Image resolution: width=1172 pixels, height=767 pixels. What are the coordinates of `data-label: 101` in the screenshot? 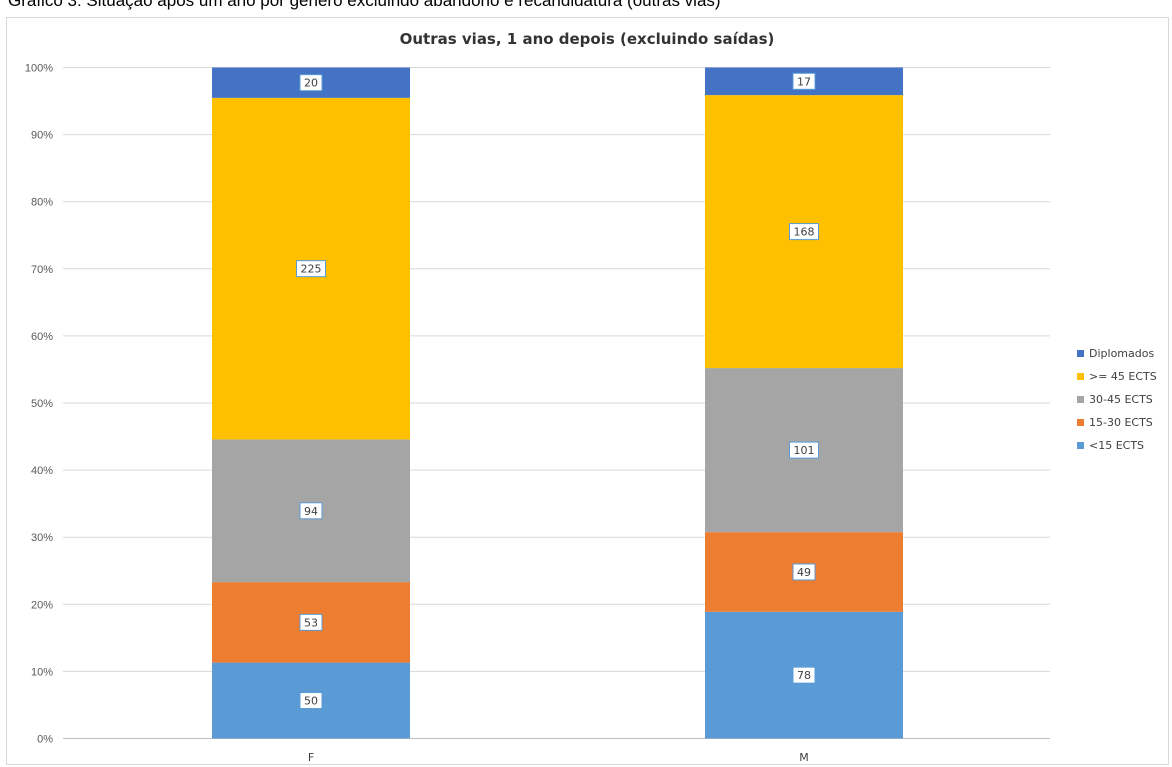 It's located at (804, 450).